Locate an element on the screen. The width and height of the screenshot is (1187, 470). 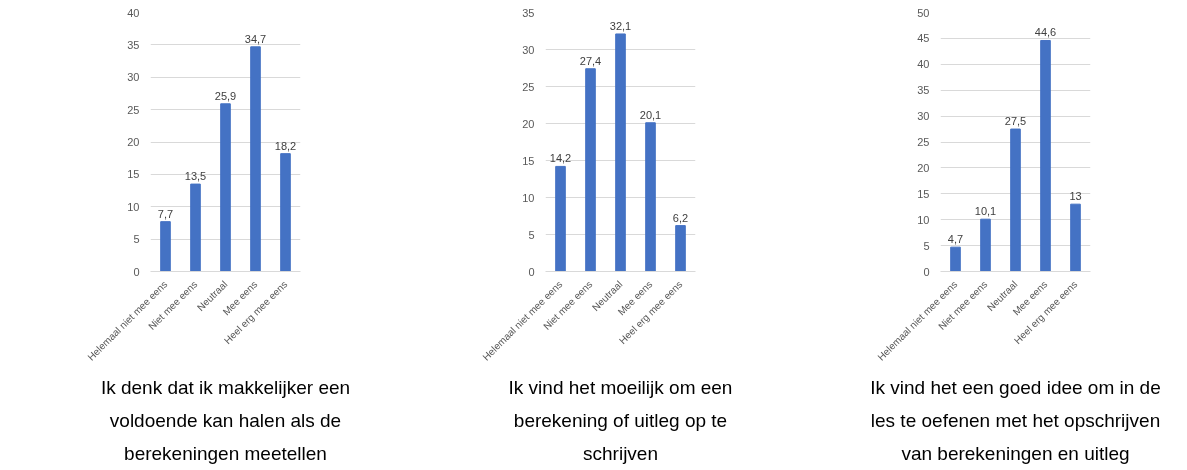
y-tick-label: 50 is located at coordinates (923, 12).